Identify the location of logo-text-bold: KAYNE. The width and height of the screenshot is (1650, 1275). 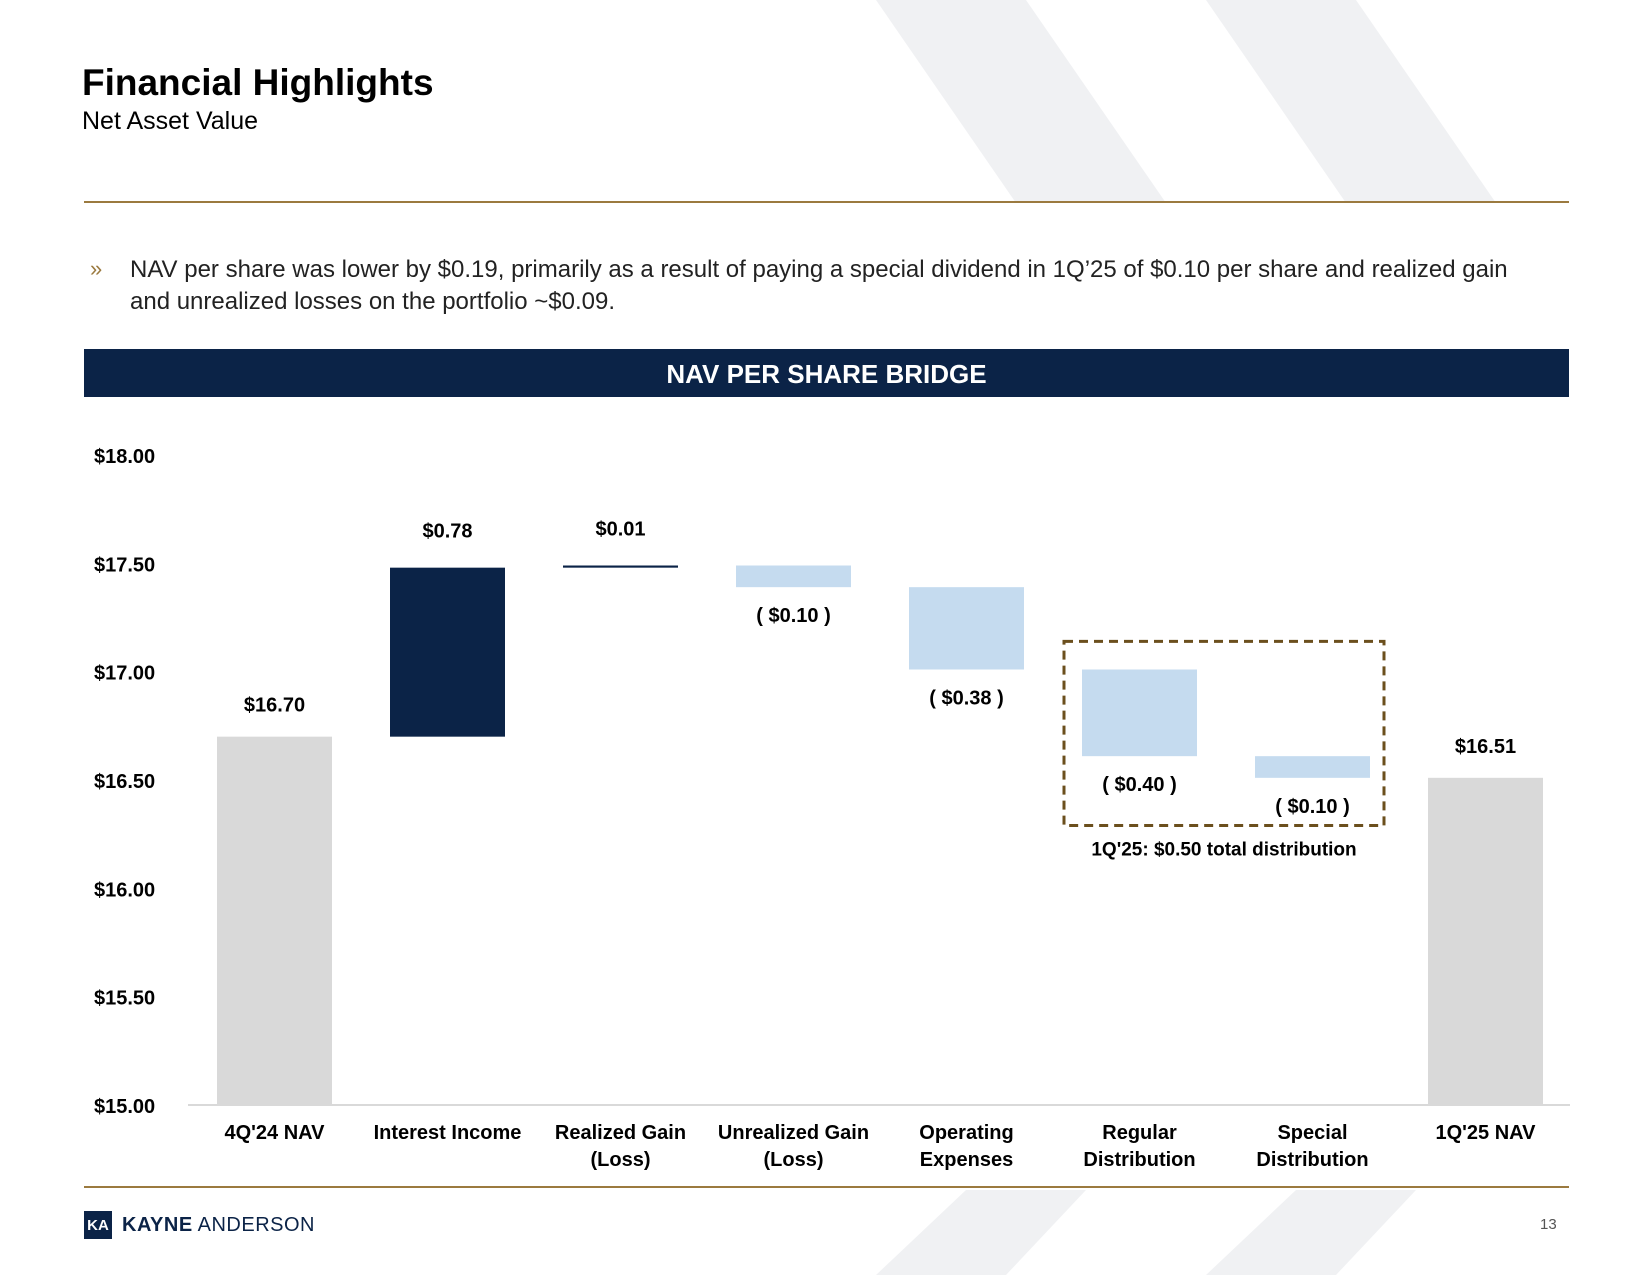
(157, 1224).